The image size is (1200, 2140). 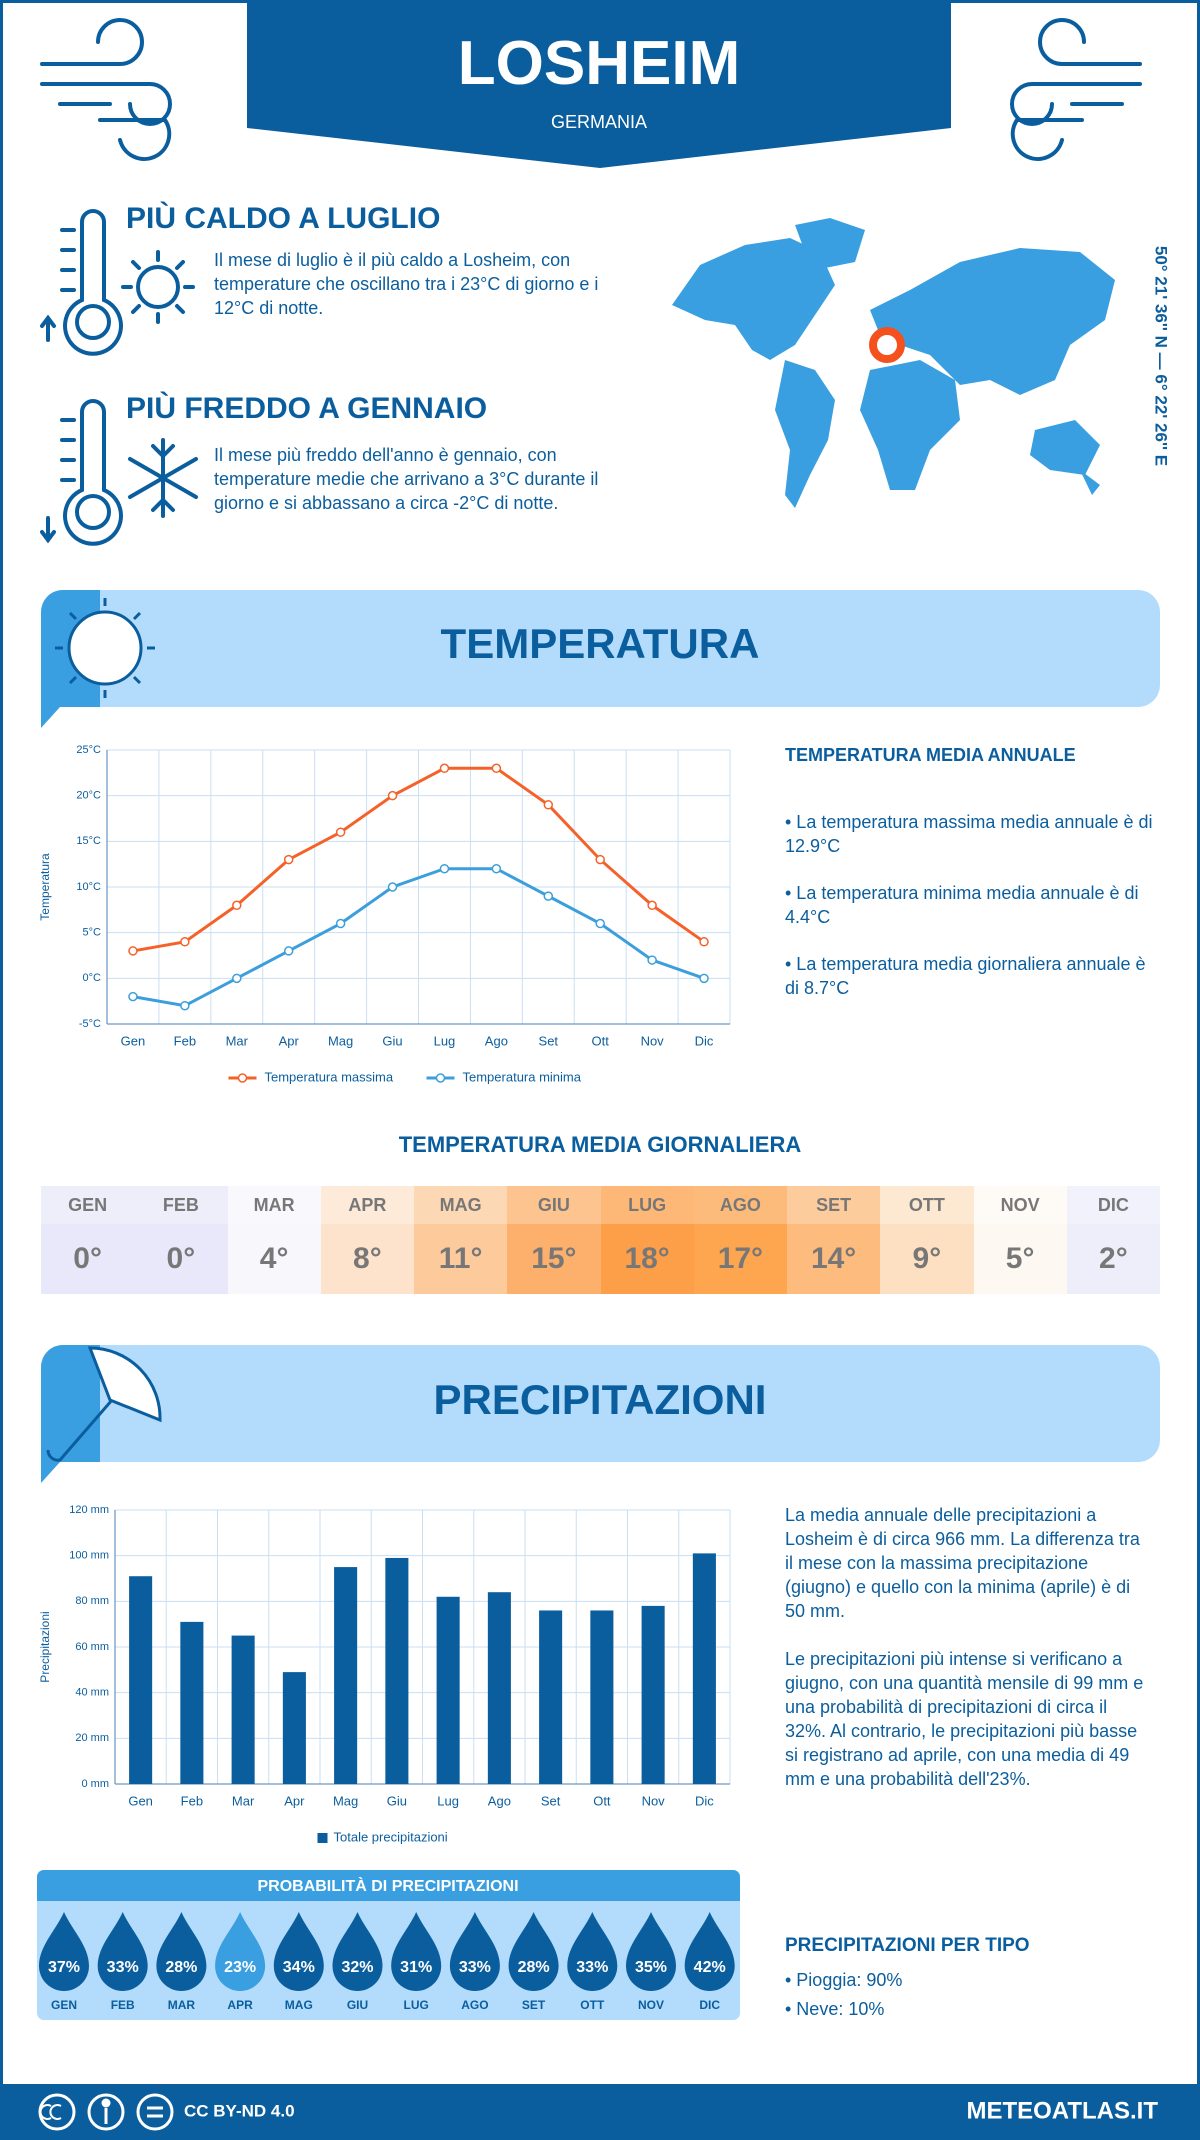 What do you see at coordinates (367, 1258) in the screenshot?
I see `daily-value: 8°` at bounding box center [367, 1258].